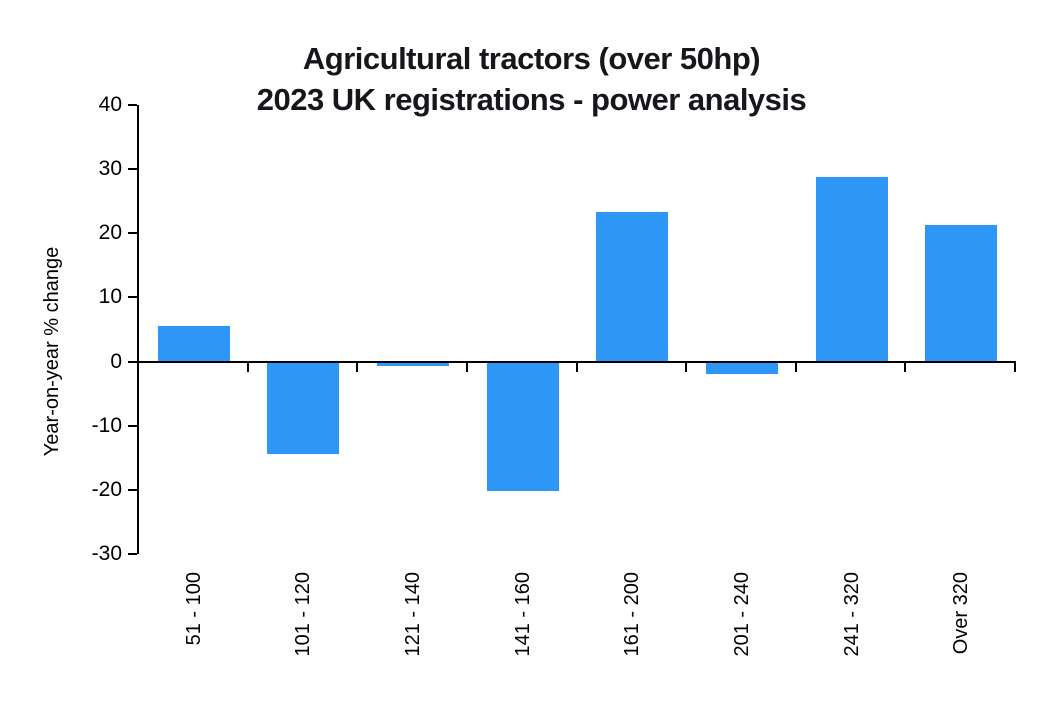  Describe the element at coordinates (106, 489) in the screenshot. I see `y-tick-label: -20` at that location.